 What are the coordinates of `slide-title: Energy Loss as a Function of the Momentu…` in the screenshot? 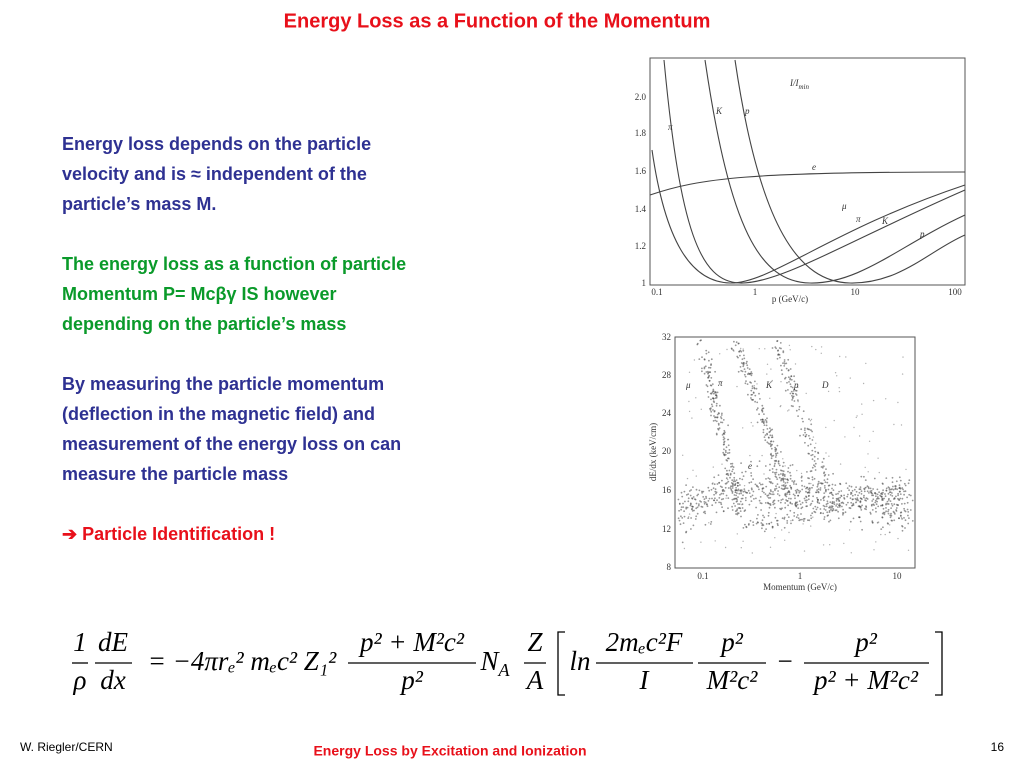 It's located at (497, 21).